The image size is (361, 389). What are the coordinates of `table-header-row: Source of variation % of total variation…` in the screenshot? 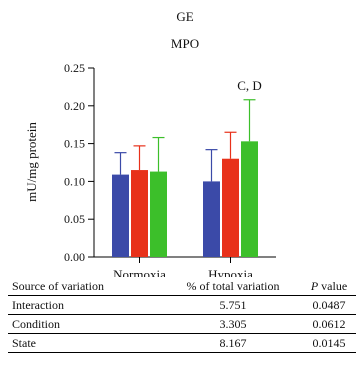 It's located at (182, 286).